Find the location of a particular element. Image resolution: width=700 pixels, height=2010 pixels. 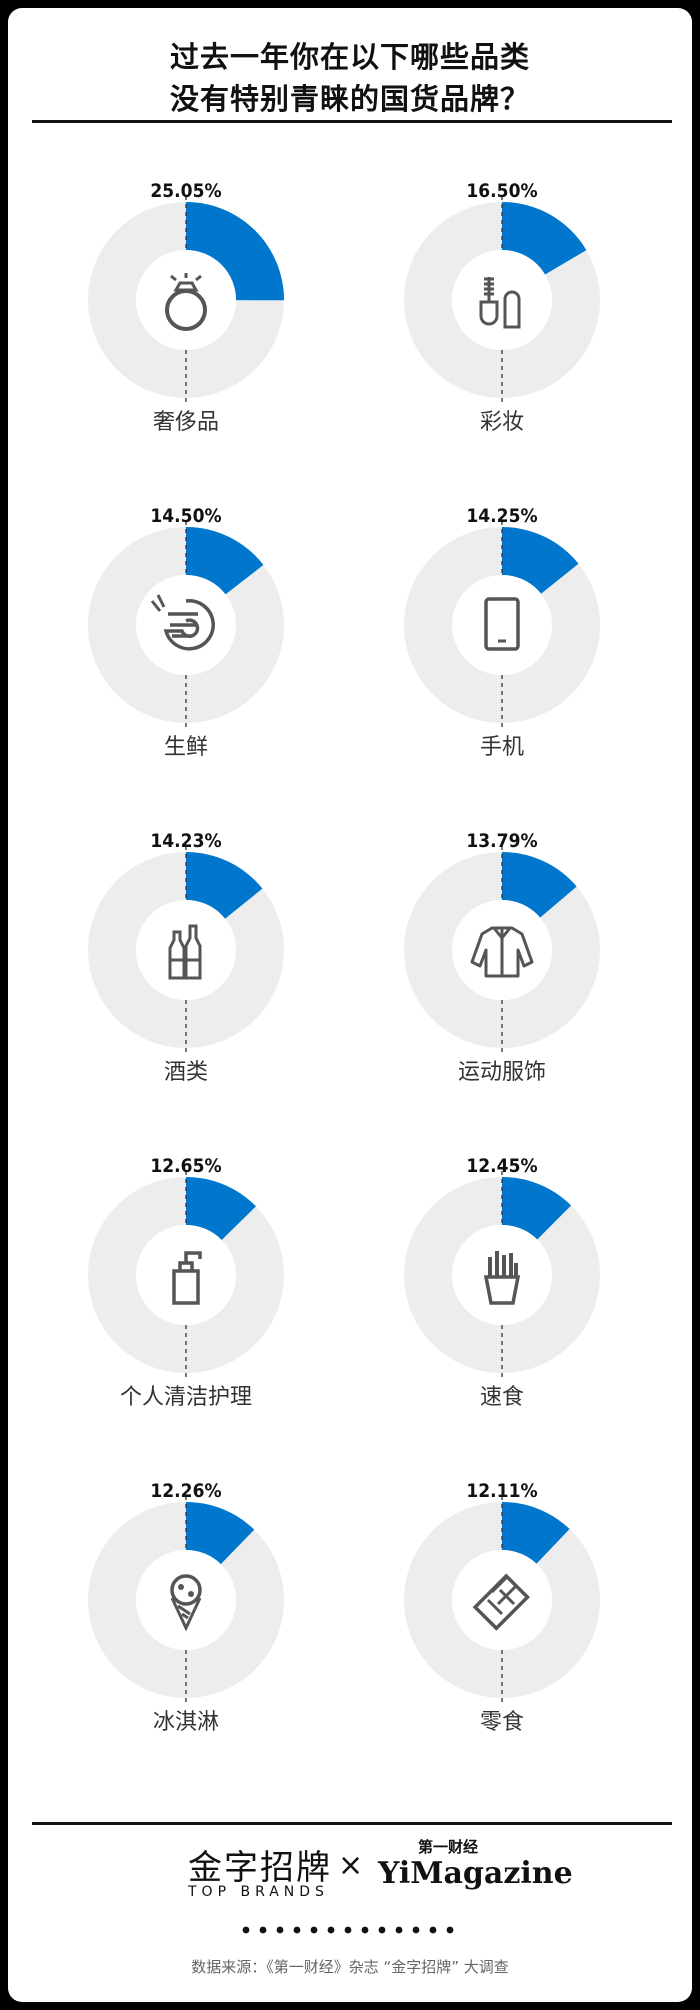

ice-cream-icon is located at coordinates (186, 1603).